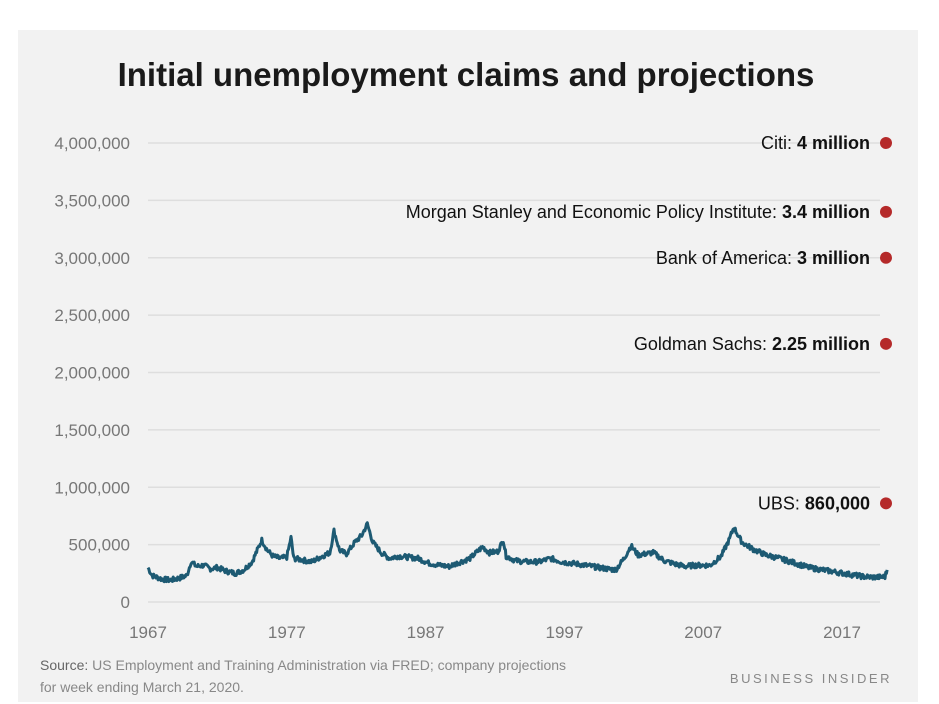 The height and width of the screenshot is (704, 939). What do you see at coordinates (811, 678) in the screenshot?
I see `brand-logo: BUSINESS INSIDER` at bounding box center [811, 678].